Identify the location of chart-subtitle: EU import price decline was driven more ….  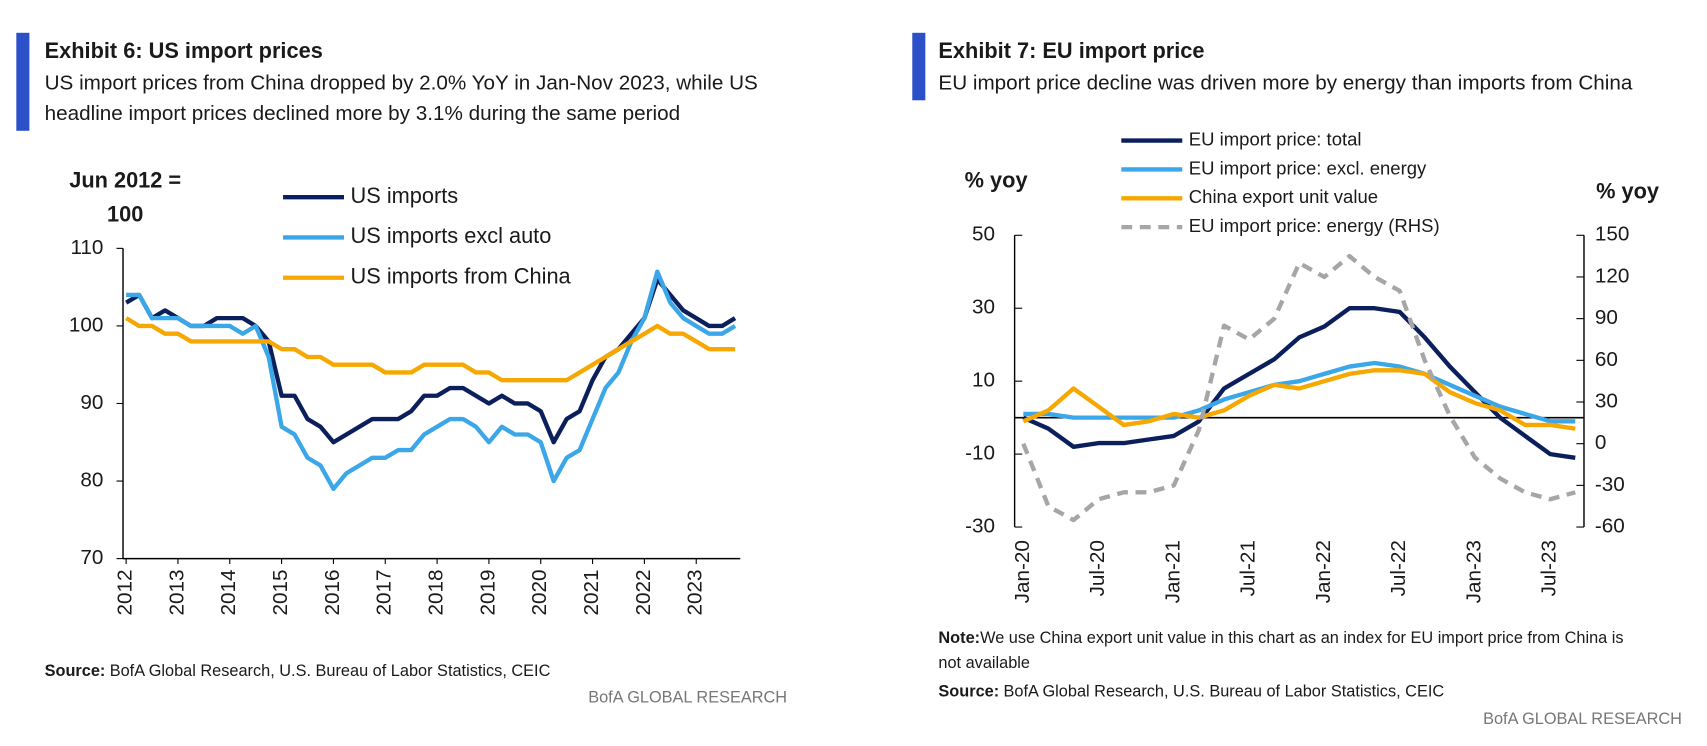
(1285, 82).